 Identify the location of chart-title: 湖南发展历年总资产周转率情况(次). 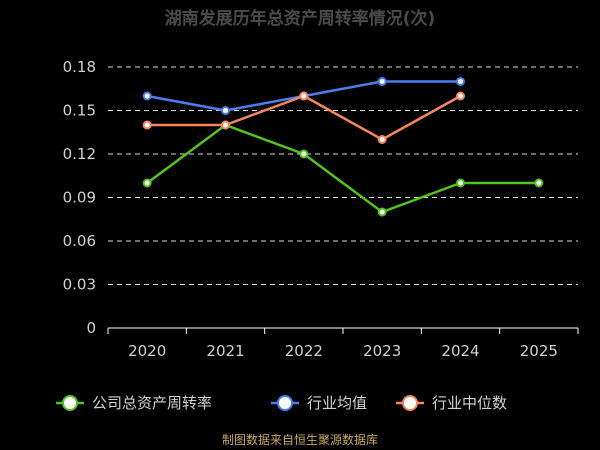
(300, 18).